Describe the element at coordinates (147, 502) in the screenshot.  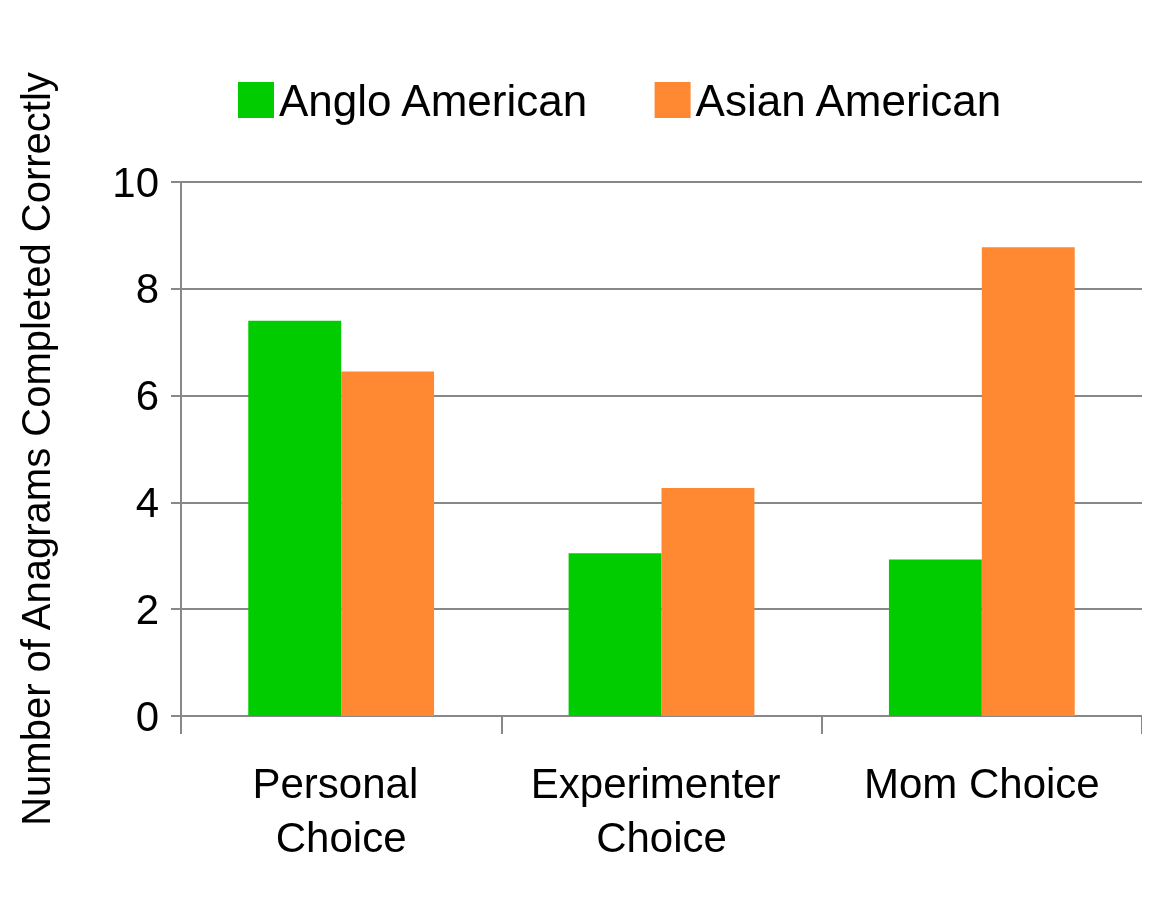
I see `y-tick-label: 4` at that location.